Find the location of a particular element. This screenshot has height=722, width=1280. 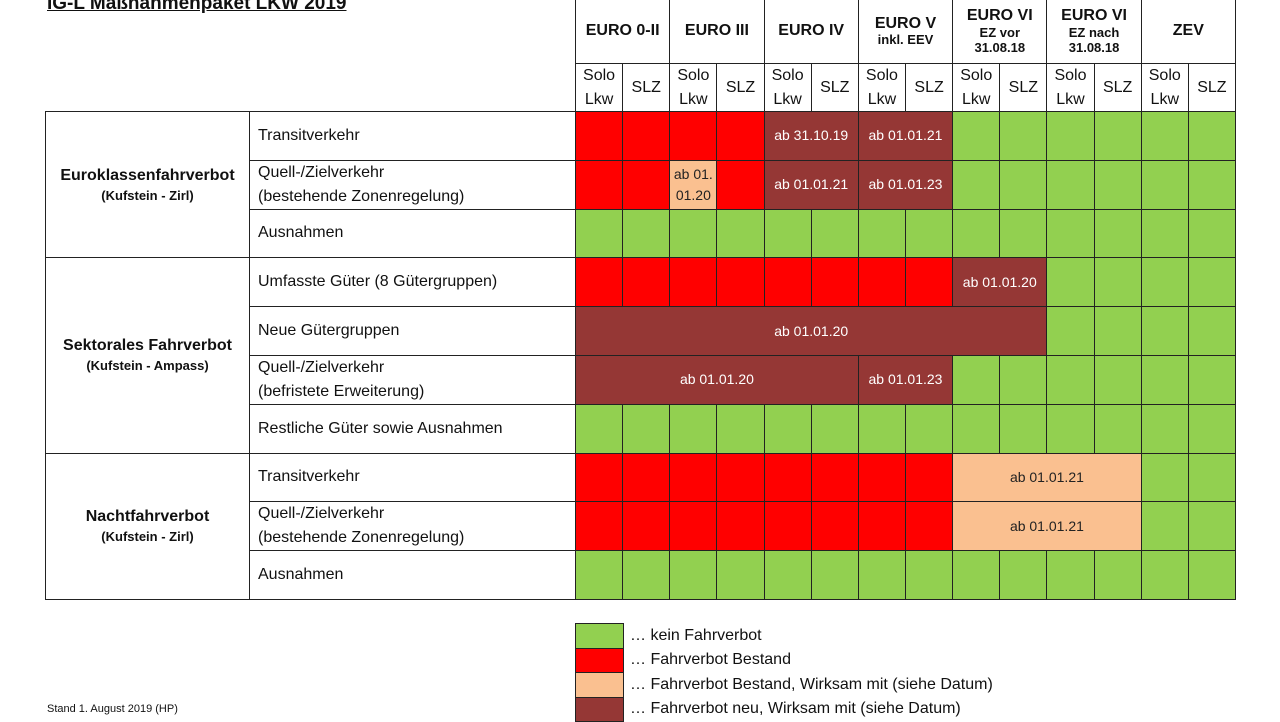

group-region: (Kufstein - Ampass) is located at coordinates (147, 366).